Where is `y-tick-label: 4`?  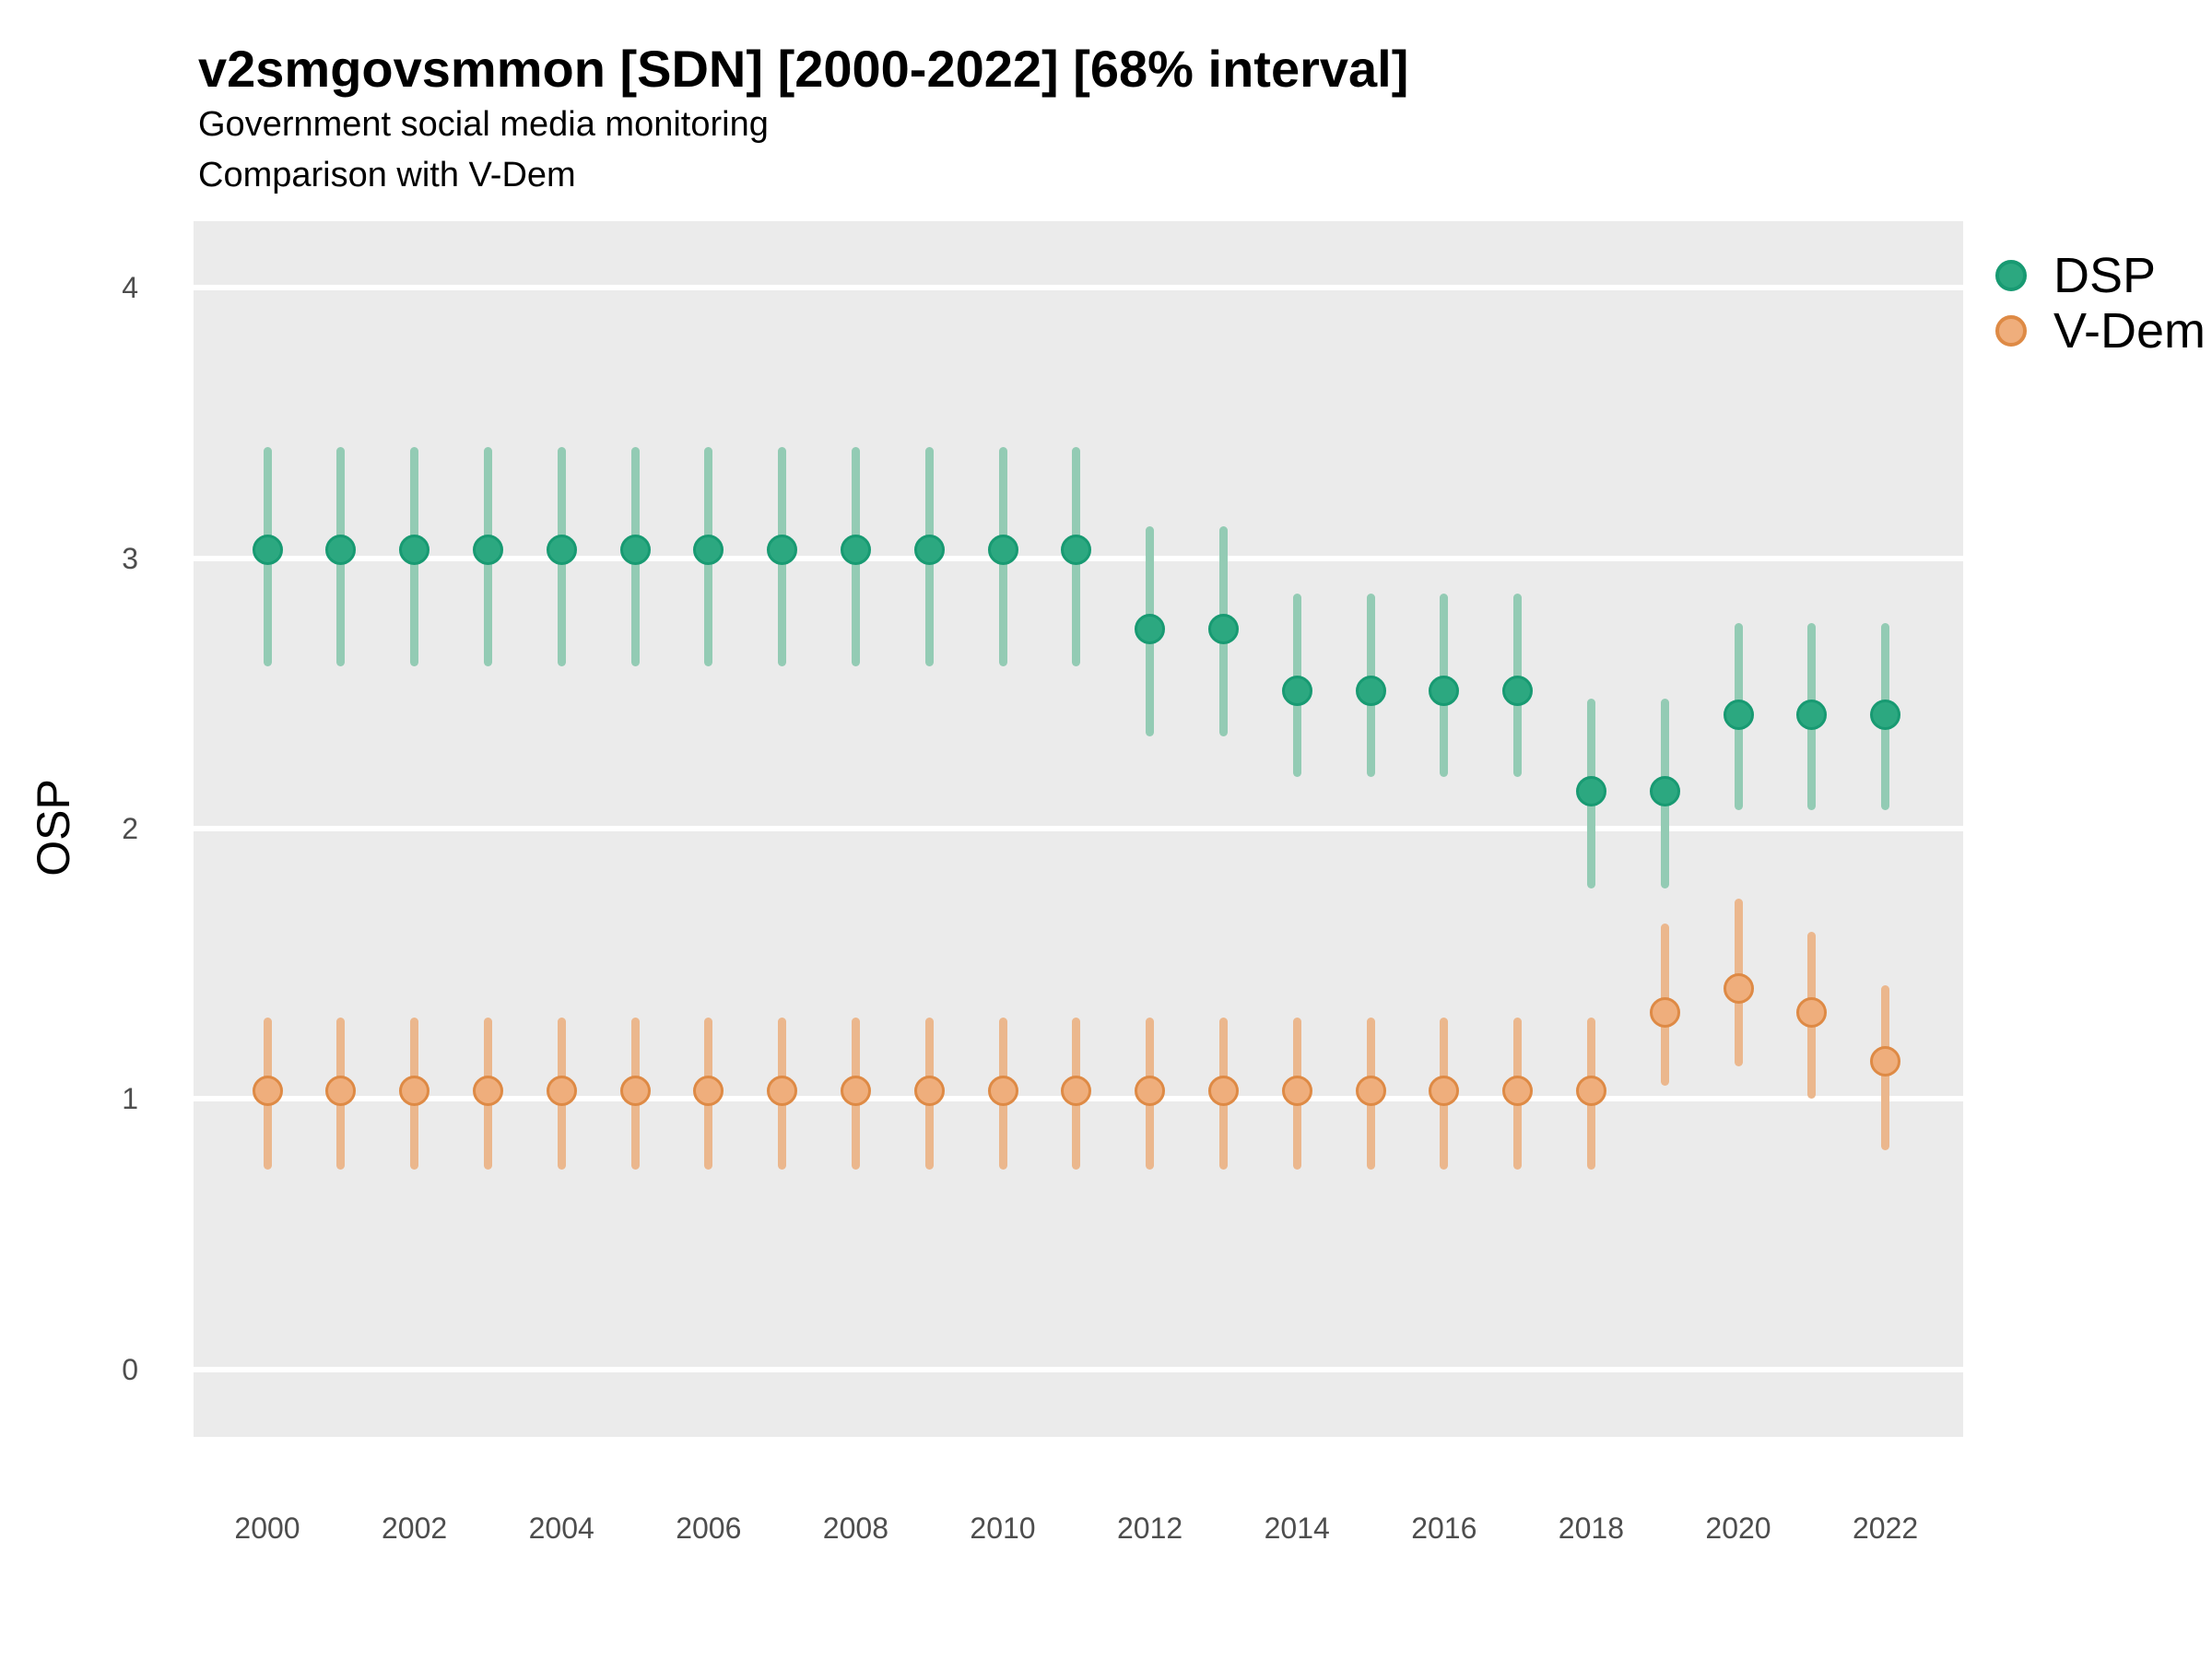
y-tick-label: 4 is located at coordinates (130, 288).